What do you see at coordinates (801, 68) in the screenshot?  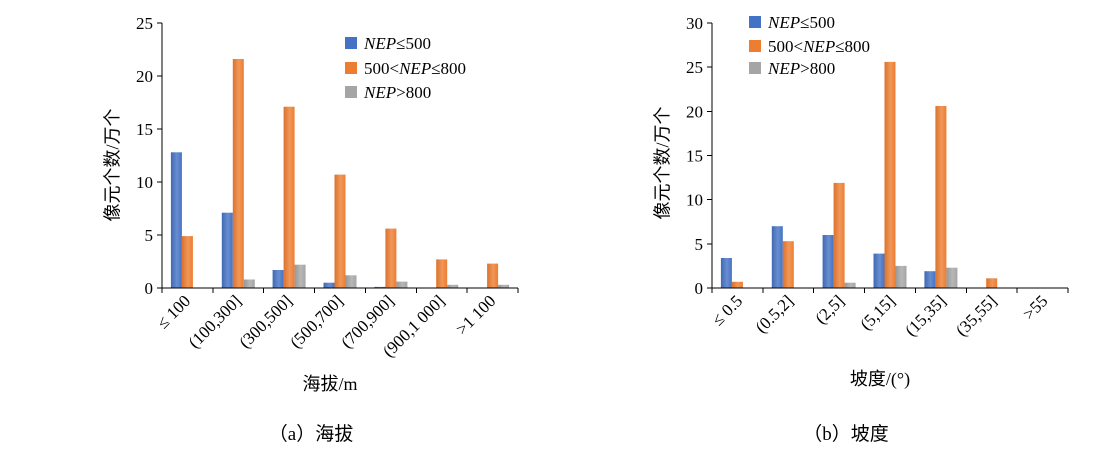 I see `chart-b-legend-label: NEP>800` at bounding box center [801, 68].